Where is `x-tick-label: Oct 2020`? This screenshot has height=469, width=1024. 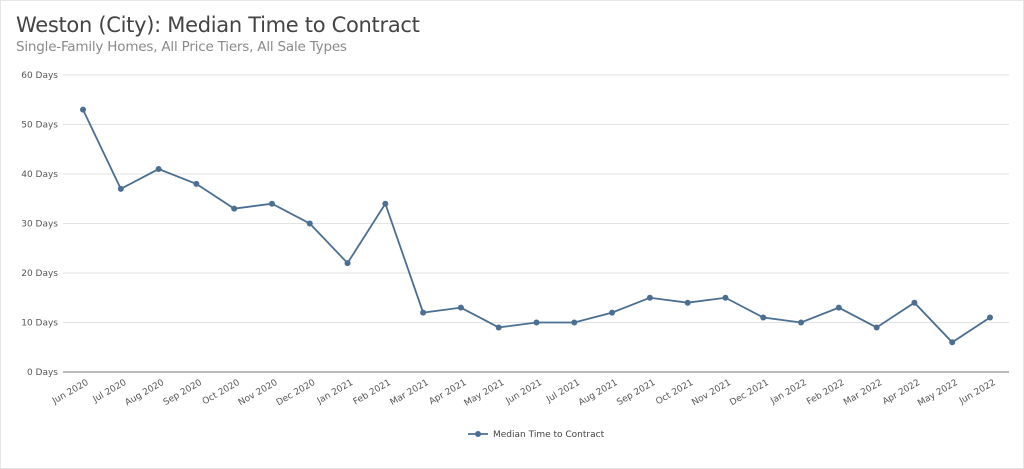 x-tick-label: Oct 2020 is located at coordinates (221, 392).